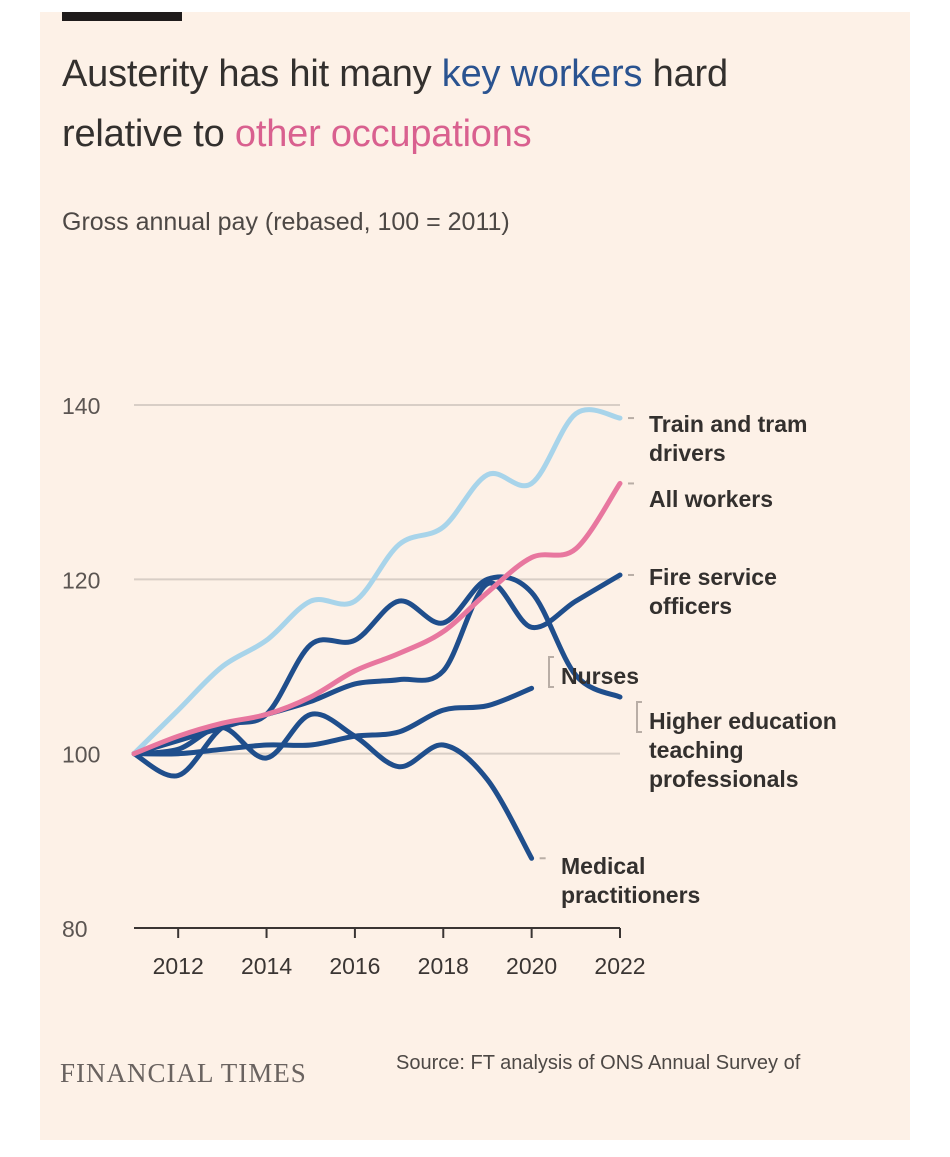 The image size is (950, 1157). What do you see at coordinates (711, 499) in the screenshot?
I see `series-label-all-workers-line-1: All workers` at bounding box center [711, 499].